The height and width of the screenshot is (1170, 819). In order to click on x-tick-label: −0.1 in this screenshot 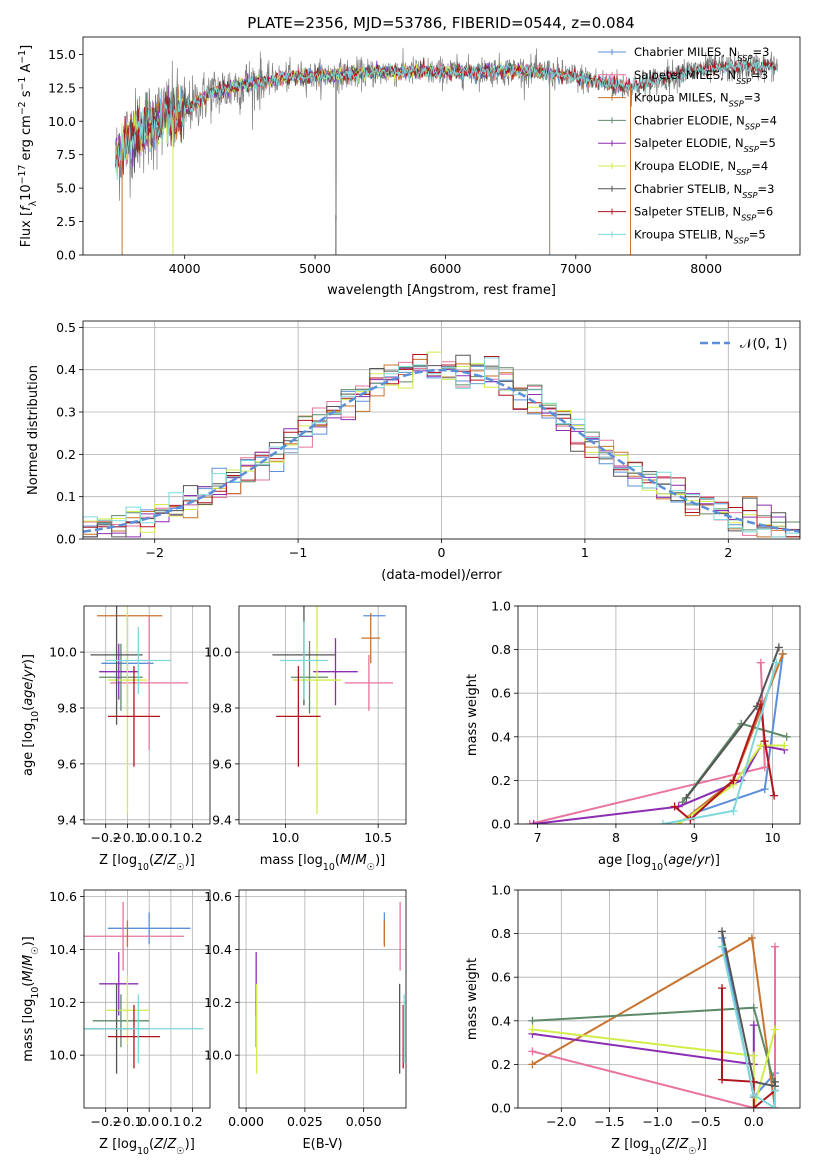, I will do `click(127, 1121)`.